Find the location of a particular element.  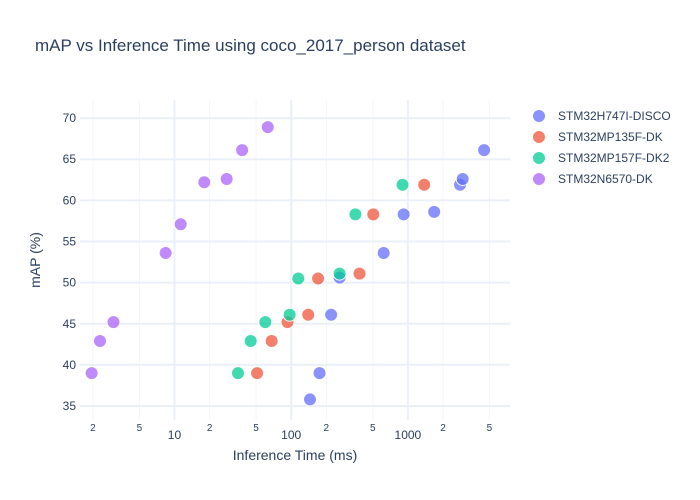

y-tick-label: 45 is located at coordinates (70, 324).